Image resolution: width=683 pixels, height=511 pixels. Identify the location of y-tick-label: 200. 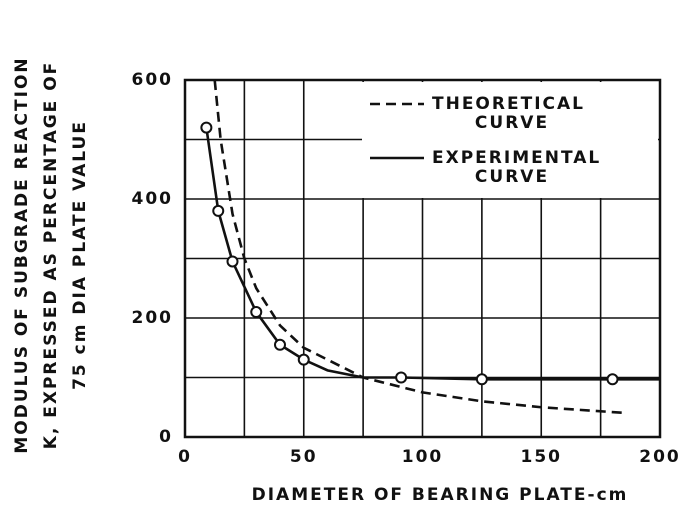
(153, 318).